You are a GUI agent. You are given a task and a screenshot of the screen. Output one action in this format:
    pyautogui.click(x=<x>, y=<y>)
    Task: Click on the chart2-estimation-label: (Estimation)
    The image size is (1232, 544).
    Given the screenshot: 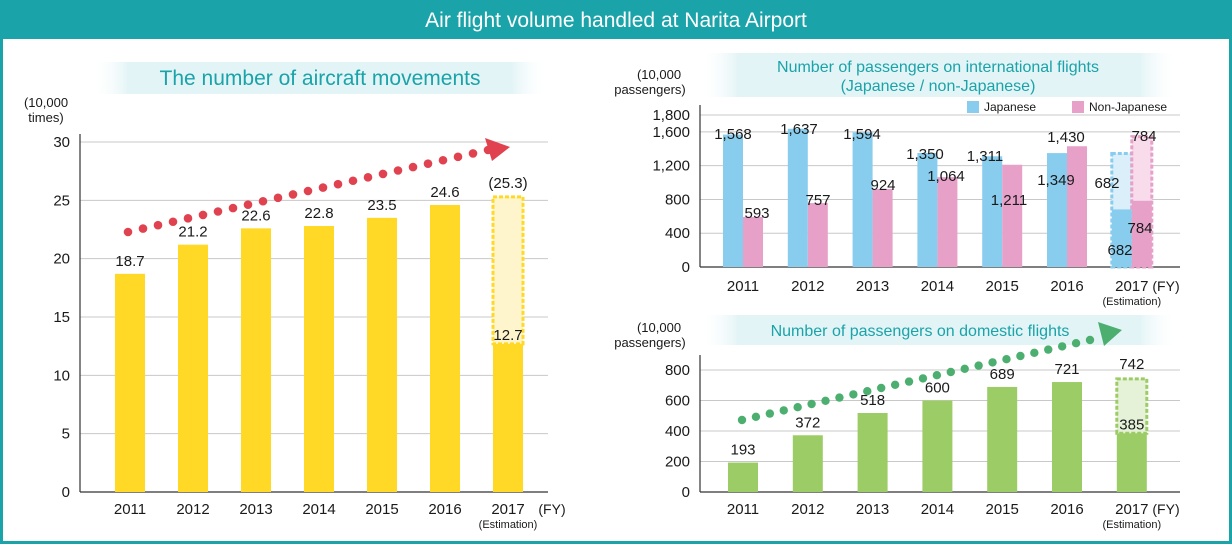 What is the action you would take?
    pyautogui.click(x=1131, y=302)
    